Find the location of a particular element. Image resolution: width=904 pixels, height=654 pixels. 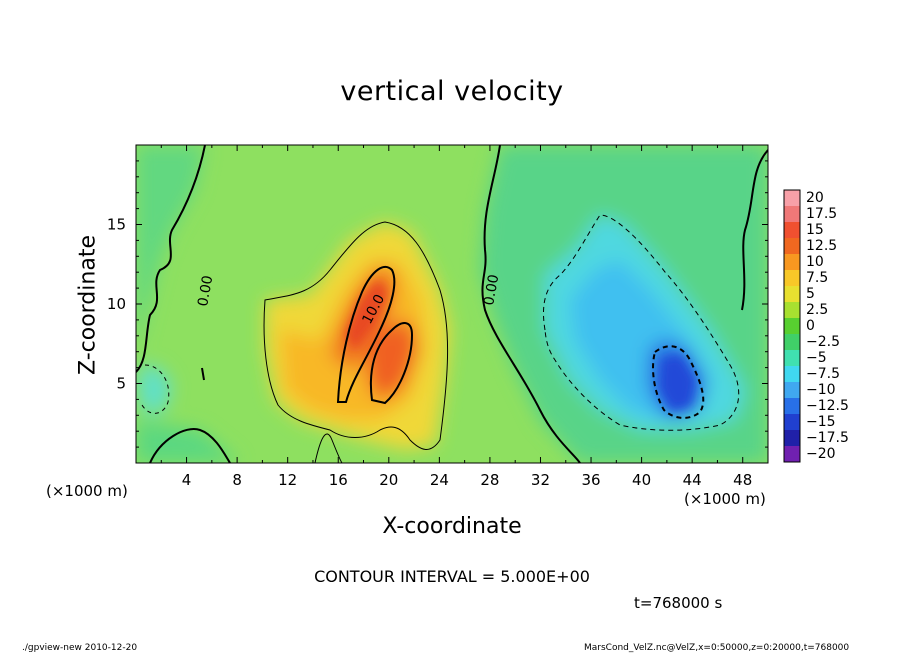

zero-contour-right-edge is located at coordinates (754, 230).